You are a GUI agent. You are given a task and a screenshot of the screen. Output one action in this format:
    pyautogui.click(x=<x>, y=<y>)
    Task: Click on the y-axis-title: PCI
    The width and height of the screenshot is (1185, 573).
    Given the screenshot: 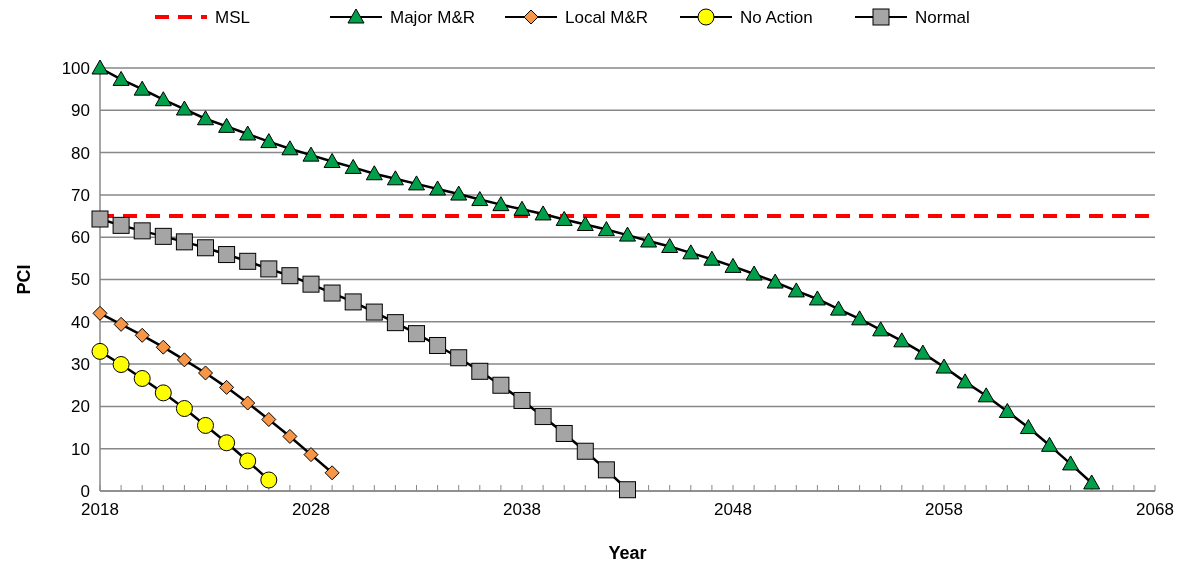 What is the action you would take?
    pyautogui.click(x=24, y=279)
    